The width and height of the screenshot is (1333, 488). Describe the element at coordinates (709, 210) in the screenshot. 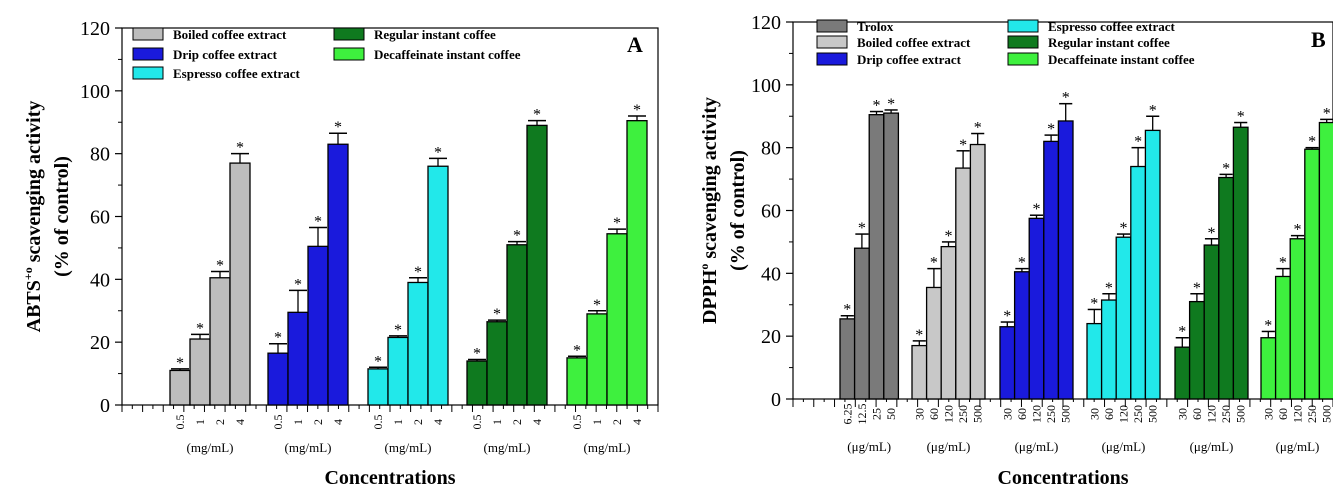

I see `y-axis-title: DPPHo scavenging activity` at that location.